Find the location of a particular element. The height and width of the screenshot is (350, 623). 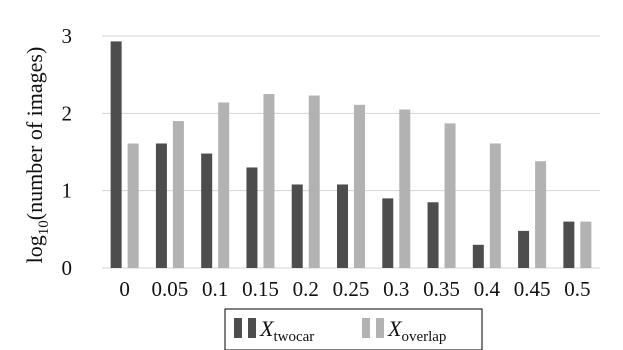

x-tick-label: 0.1 is located at coordinates (215, 289).